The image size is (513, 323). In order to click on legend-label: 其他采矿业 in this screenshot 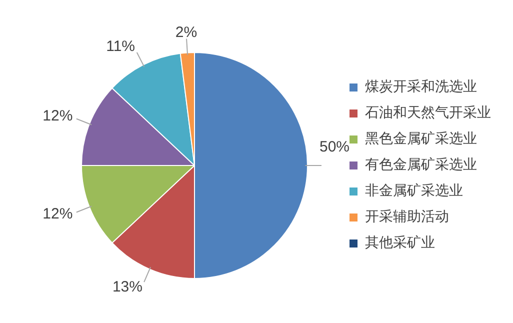, I will do `click(400, 243)`.